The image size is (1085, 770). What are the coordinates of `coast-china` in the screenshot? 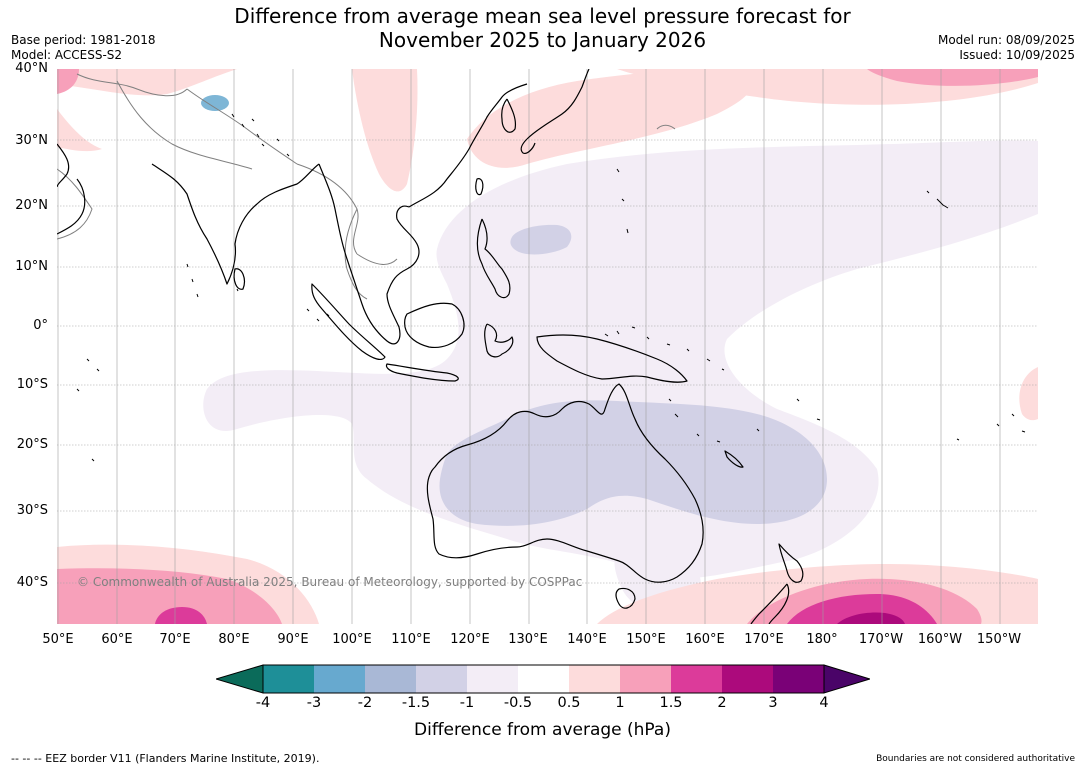 It's located at (468, 145).